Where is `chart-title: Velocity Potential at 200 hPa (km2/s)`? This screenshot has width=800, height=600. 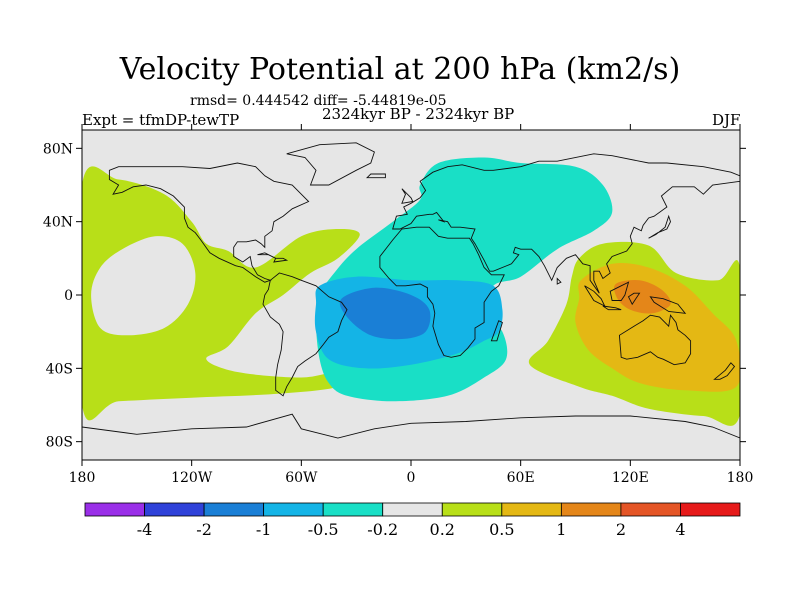 chart-title: Velocity Potential at 200 hPa (km2/s) is located at coordinates (400, 69).